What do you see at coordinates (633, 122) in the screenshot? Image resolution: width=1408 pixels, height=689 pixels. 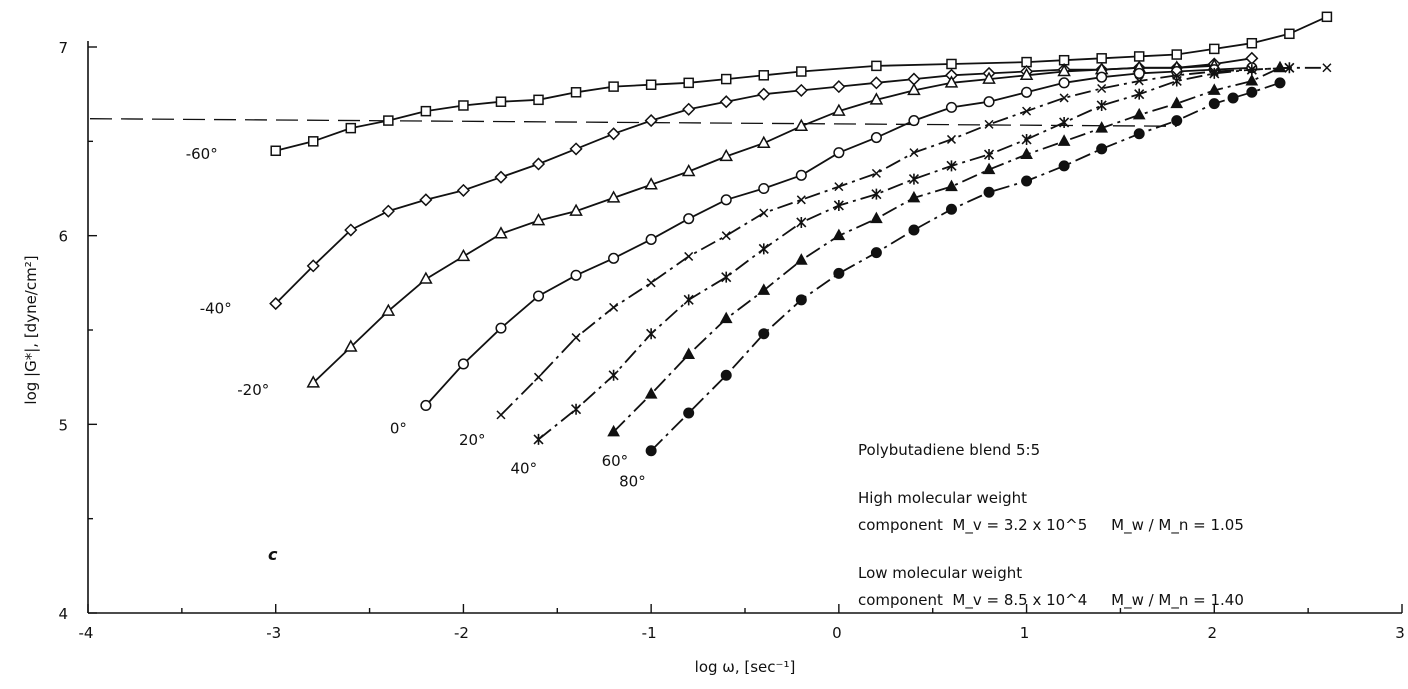 I see `dashed-reference-line` at bounding box center [633, 122].